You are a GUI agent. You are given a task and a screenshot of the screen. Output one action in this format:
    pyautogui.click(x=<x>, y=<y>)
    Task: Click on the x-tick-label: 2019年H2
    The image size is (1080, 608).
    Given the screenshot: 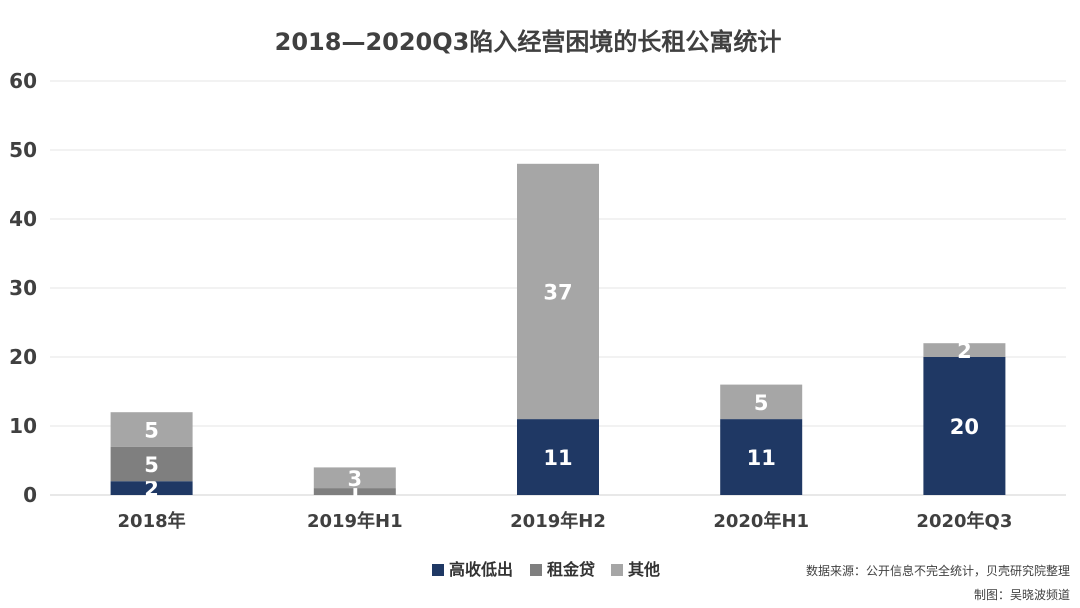 What is the action you would take?
    pyautogui.click(x=558, y=521)
    